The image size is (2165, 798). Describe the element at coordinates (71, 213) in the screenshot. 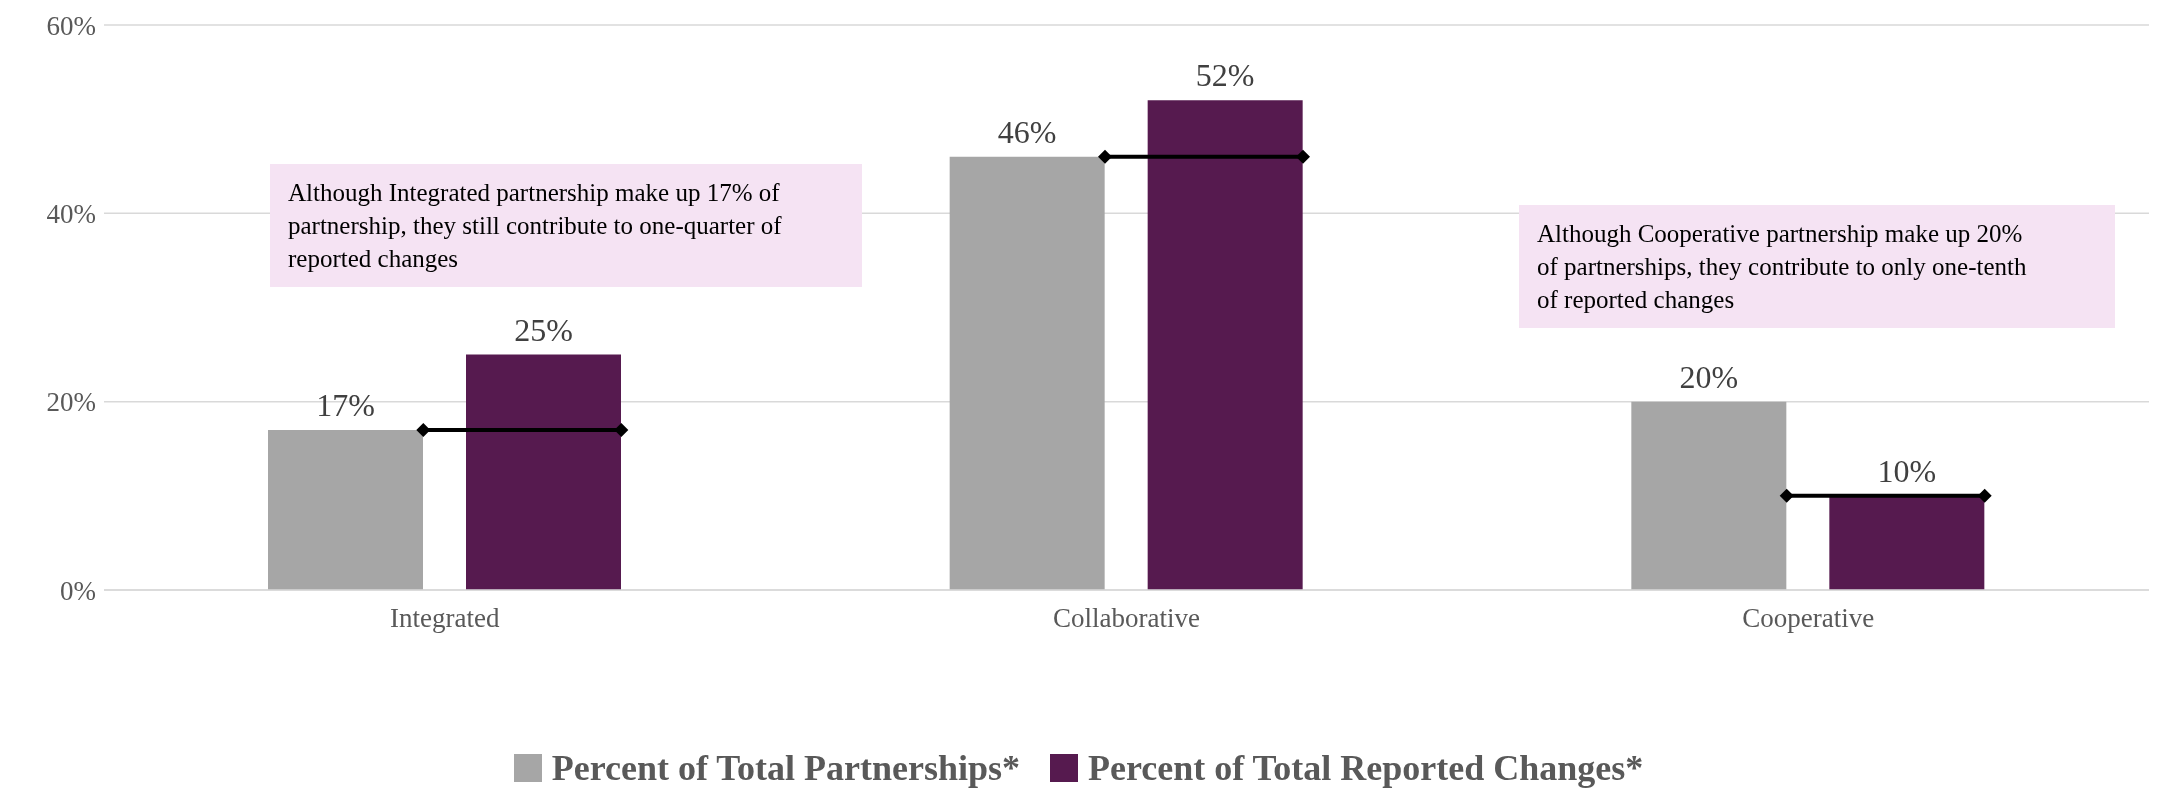

I see `y-tick-label: 40%` at that location.